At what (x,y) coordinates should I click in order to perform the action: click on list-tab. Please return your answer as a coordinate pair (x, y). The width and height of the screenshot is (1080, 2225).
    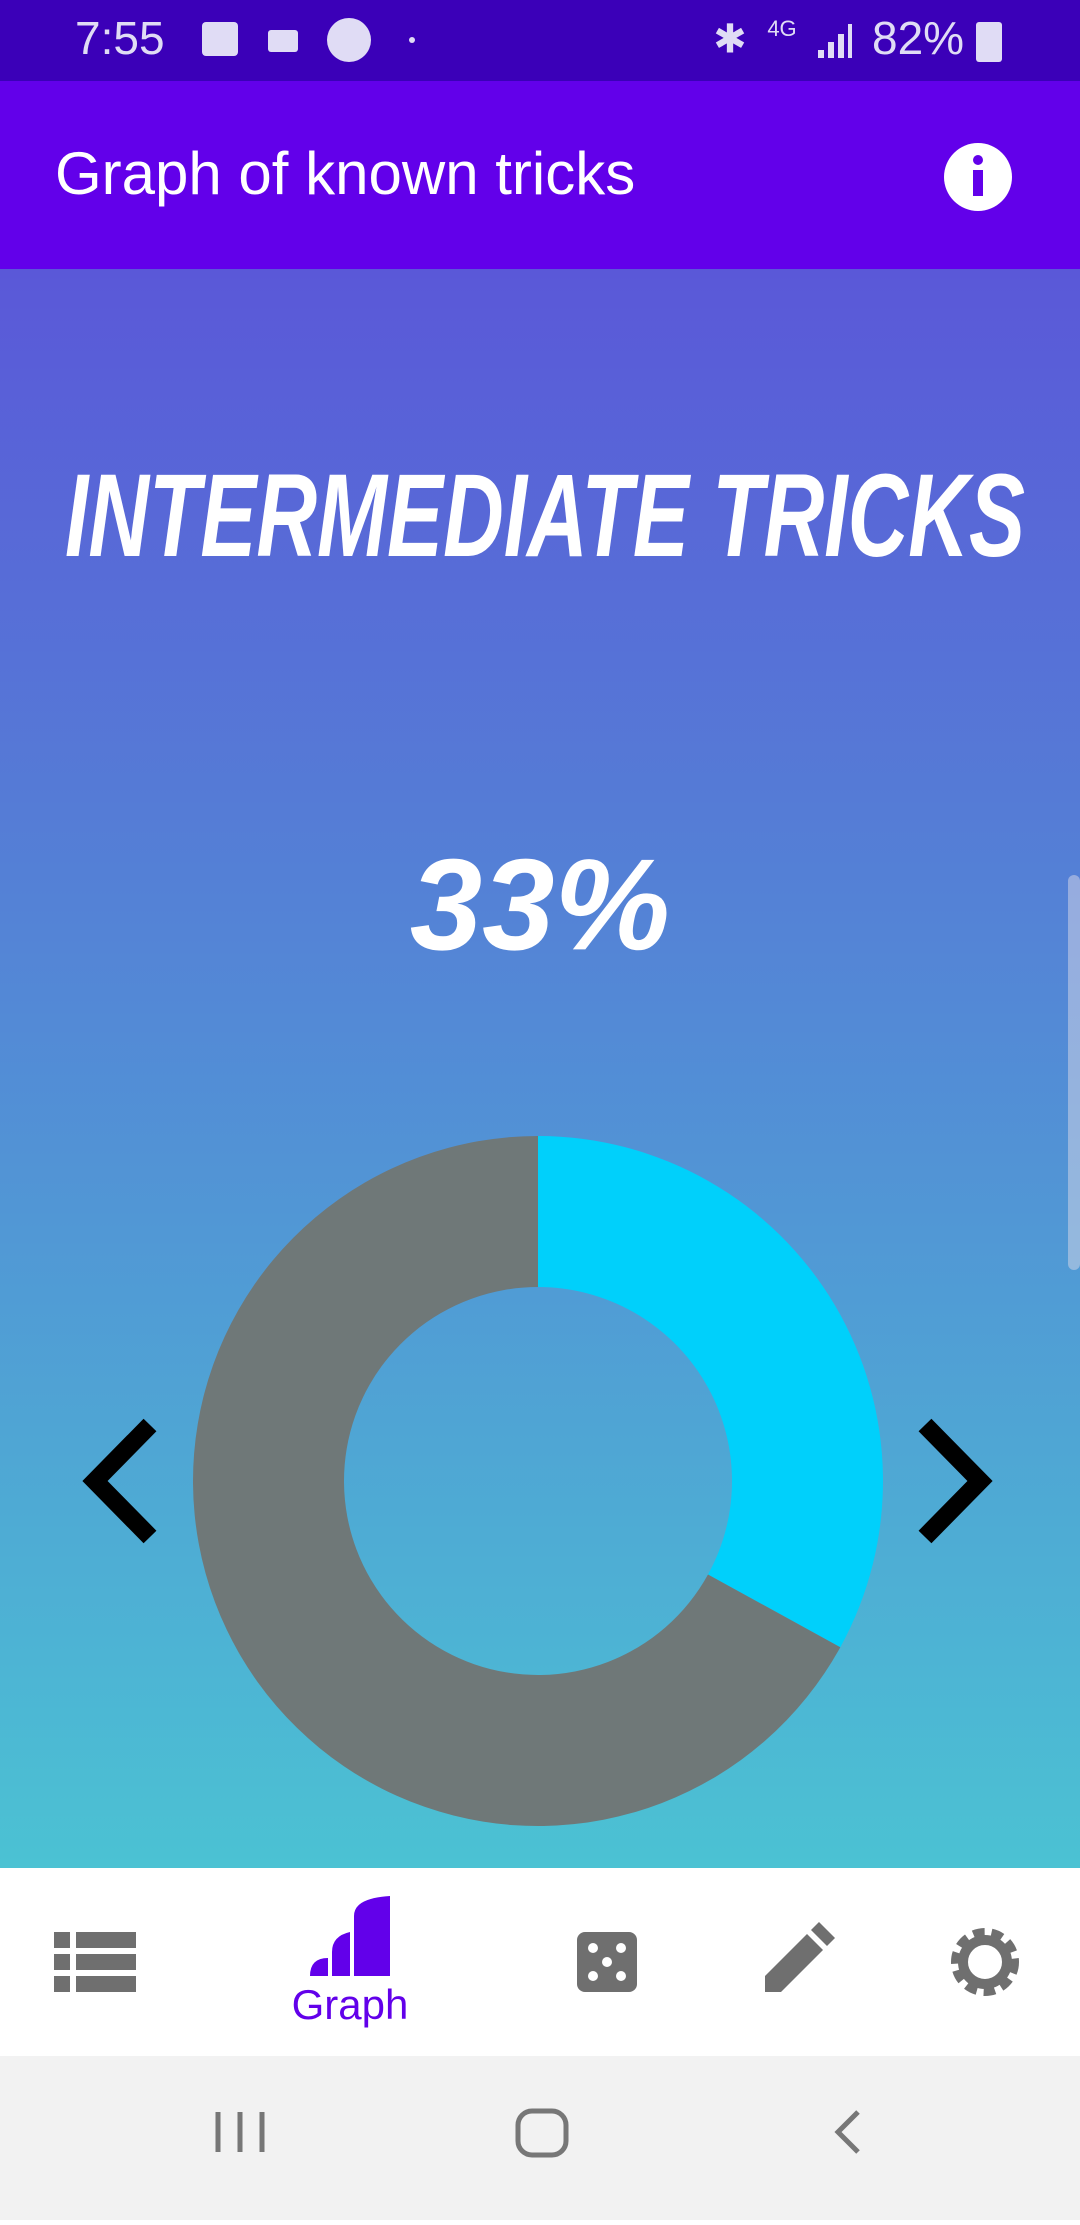
    Looking at the image, I should click on (95, 1962).